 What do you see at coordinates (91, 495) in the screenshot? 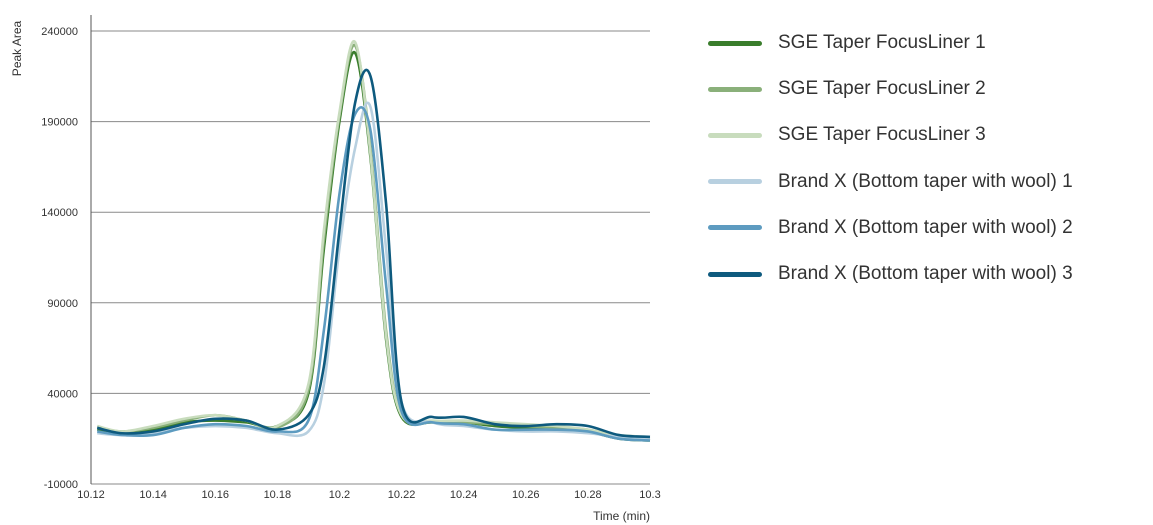
I see `x-tick-label: 10.12` at bounding box center [91, 495].